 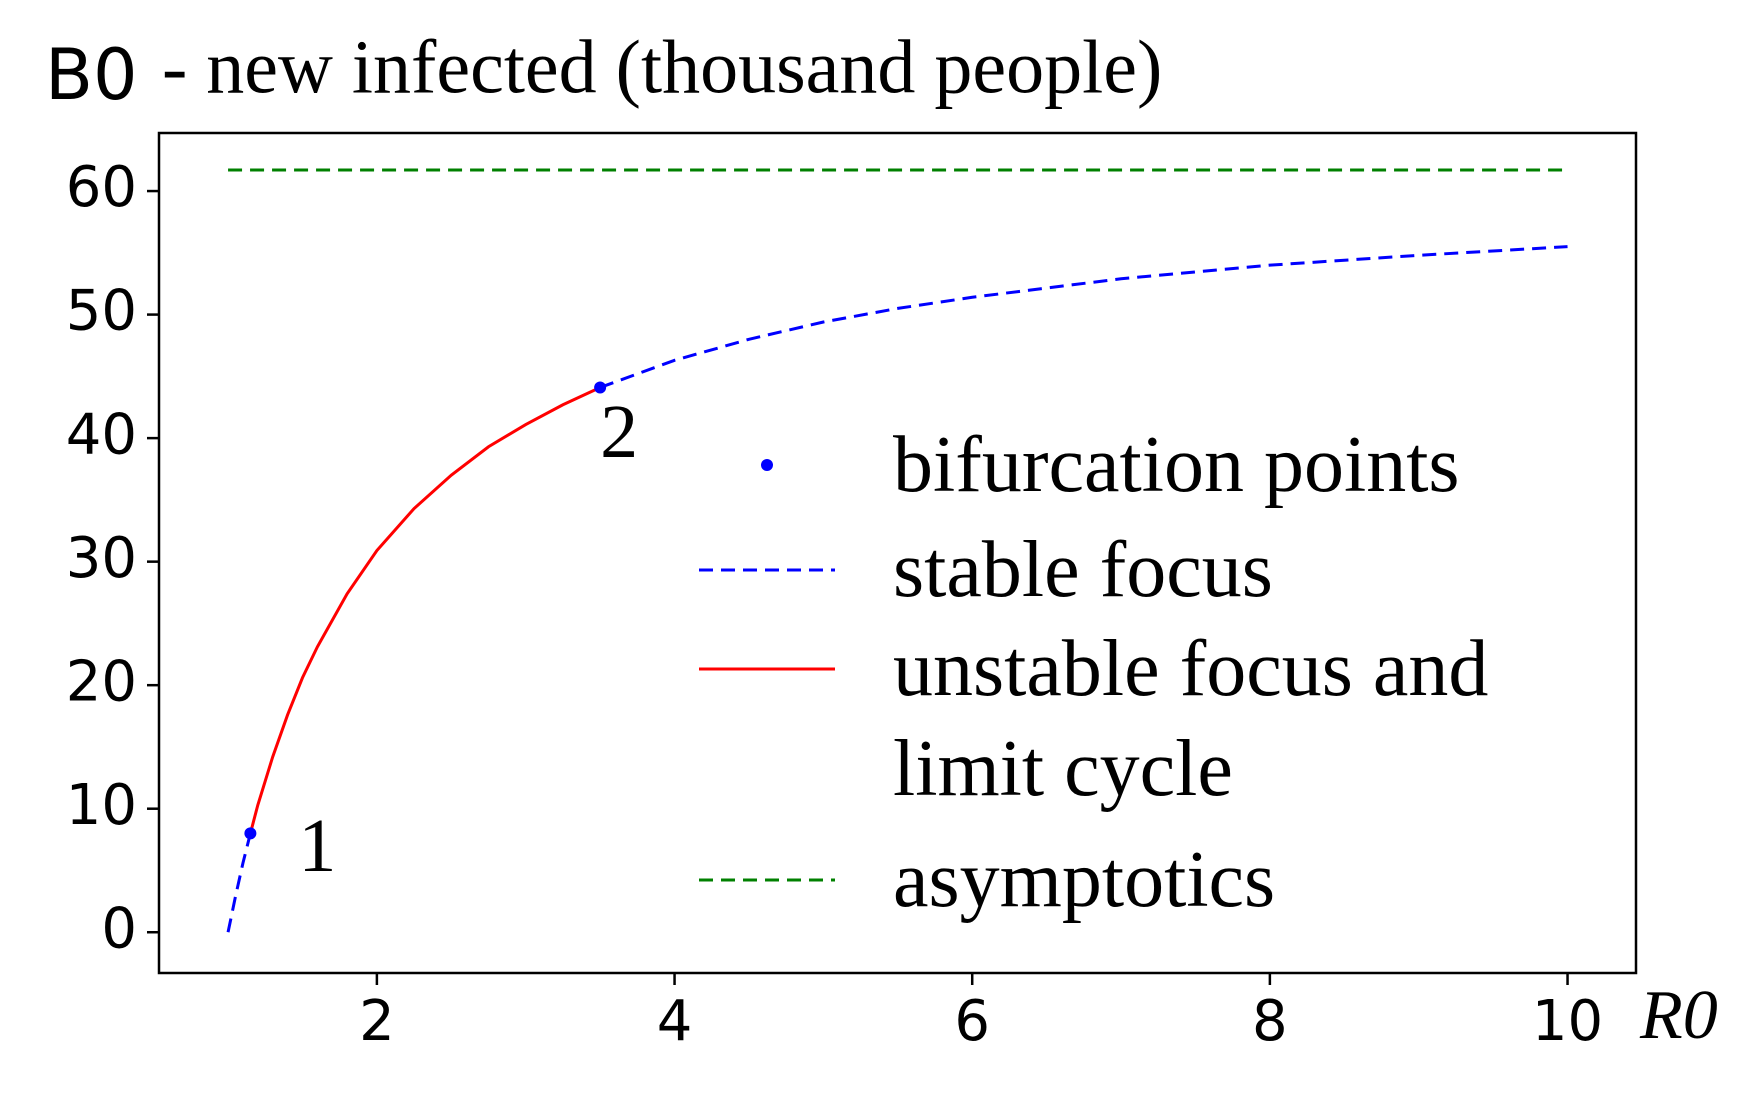 What do you see at coordinates (91, 75) in the screenshot?
I see `y-axis-label: B0` at bounding box center [91, 75].